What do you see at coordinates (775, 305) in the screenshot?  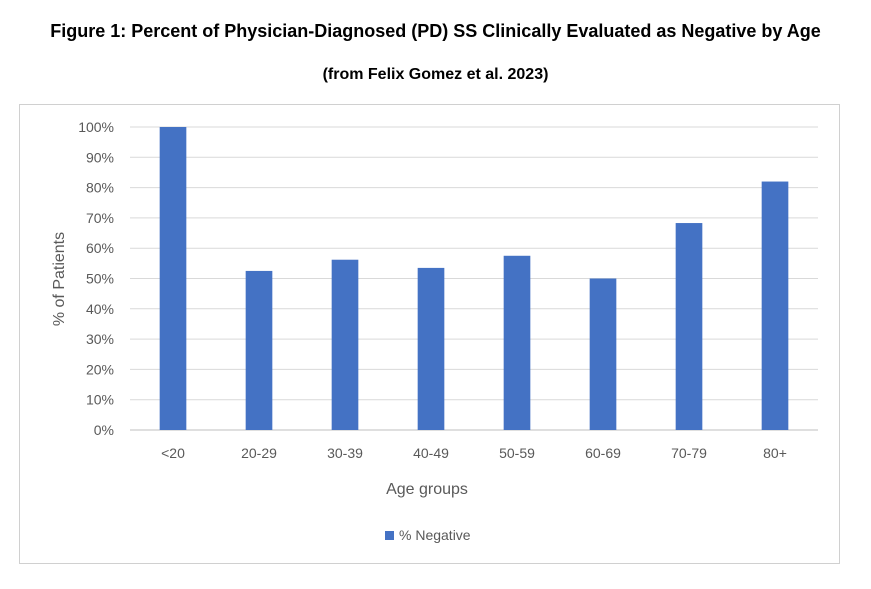 I see `bar-80+` at bounding box center [775, 305].